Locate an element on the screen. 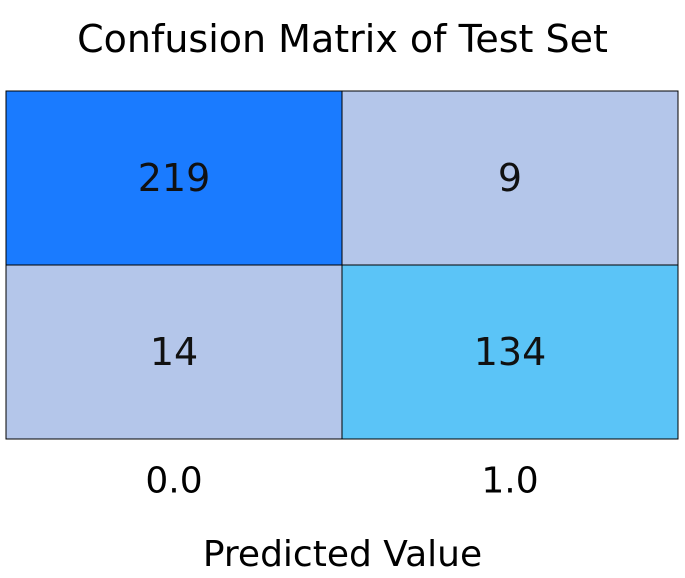  cell-value-label-r1-c0: 14 is located at coordinates (174, 352).